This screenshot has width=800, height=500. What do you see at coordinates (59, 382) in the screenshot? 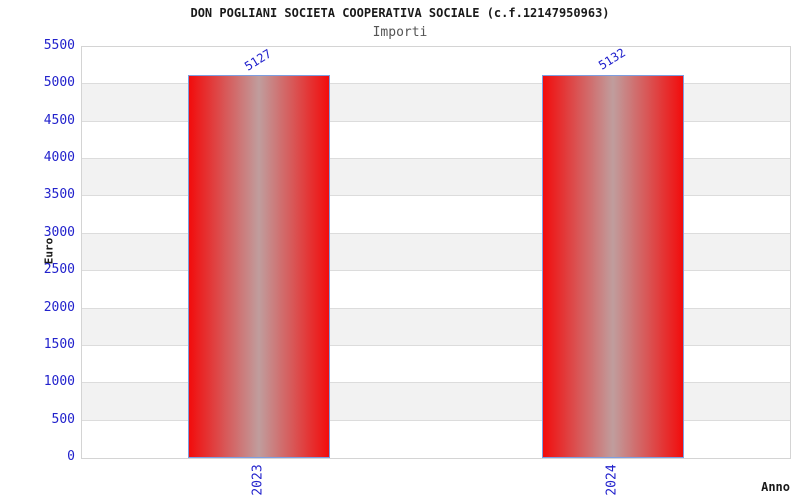
I see `y-tick-label: 1000` at bounding box center [59, 382].